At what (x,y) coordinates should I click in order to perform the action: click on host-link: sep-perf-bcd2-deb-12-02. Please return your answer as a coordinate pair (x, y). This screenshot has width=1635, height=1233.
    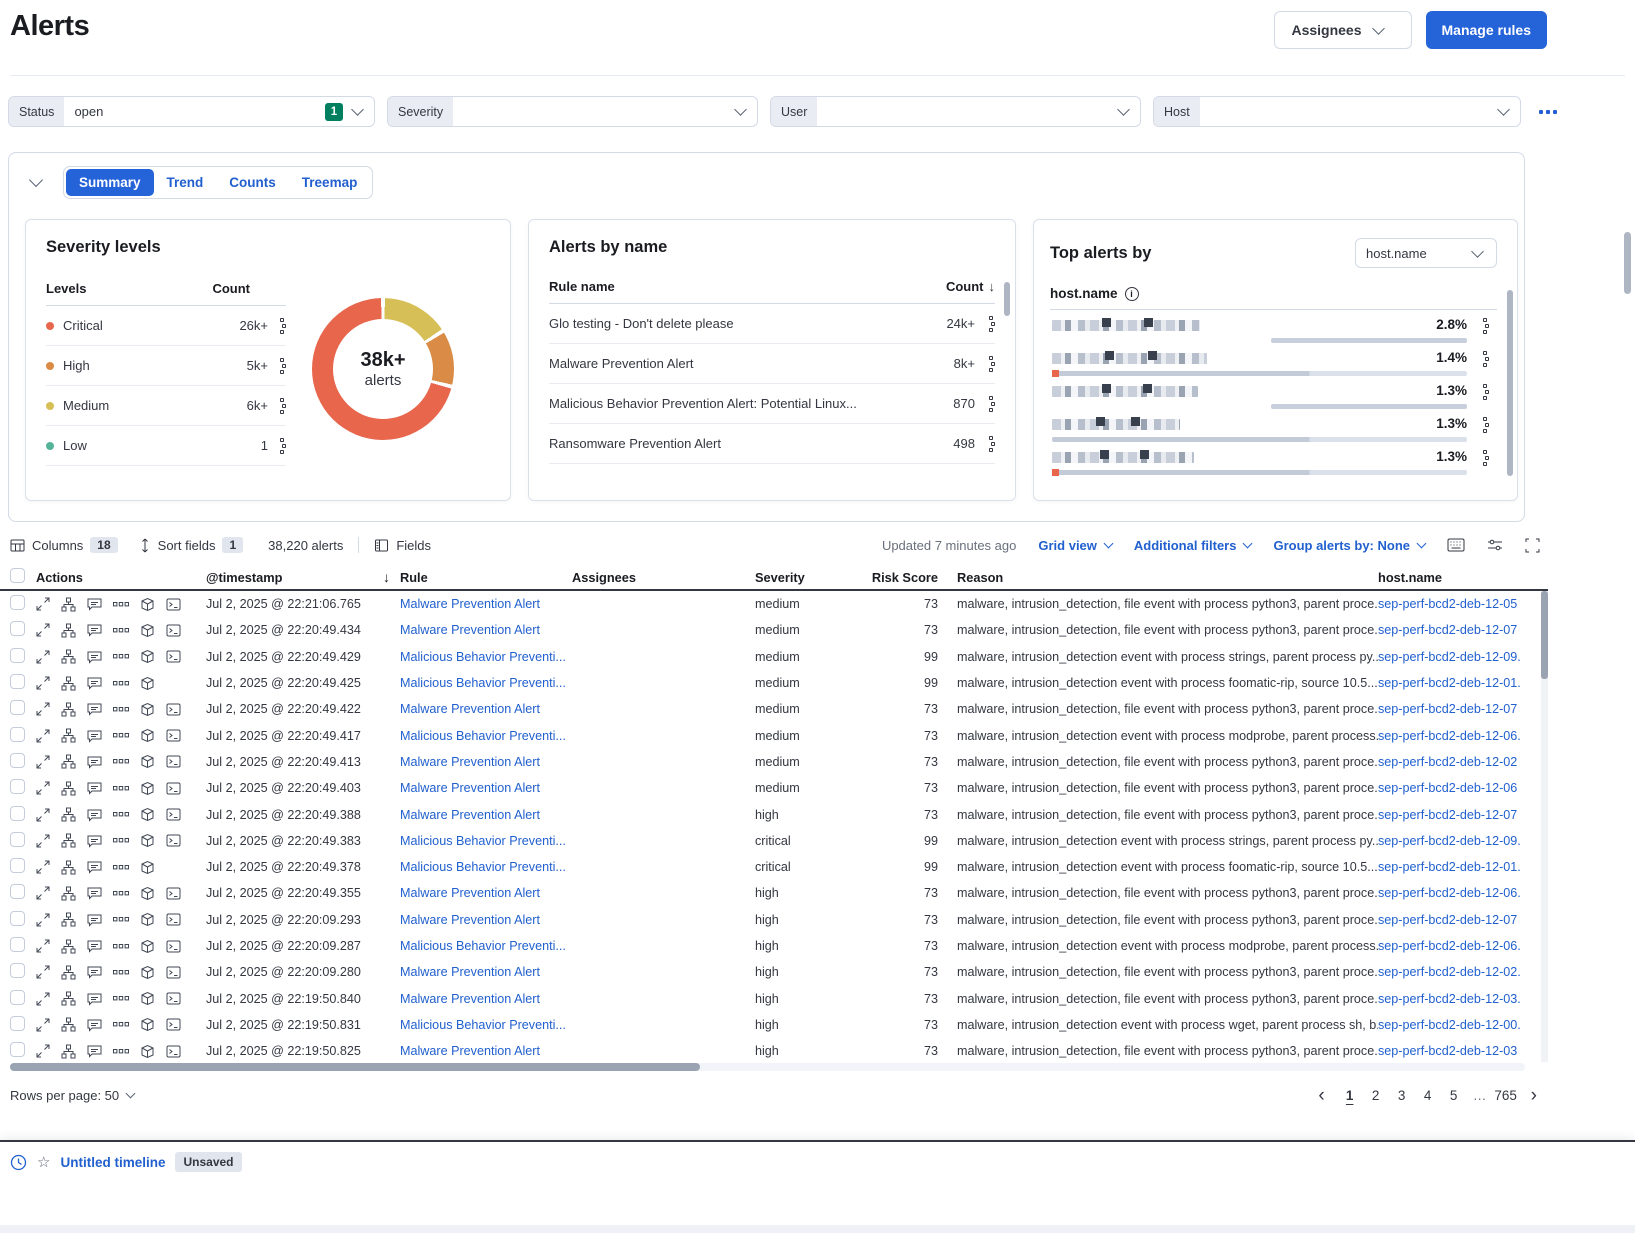
    Looking at the image, I should click on (1448, 761).